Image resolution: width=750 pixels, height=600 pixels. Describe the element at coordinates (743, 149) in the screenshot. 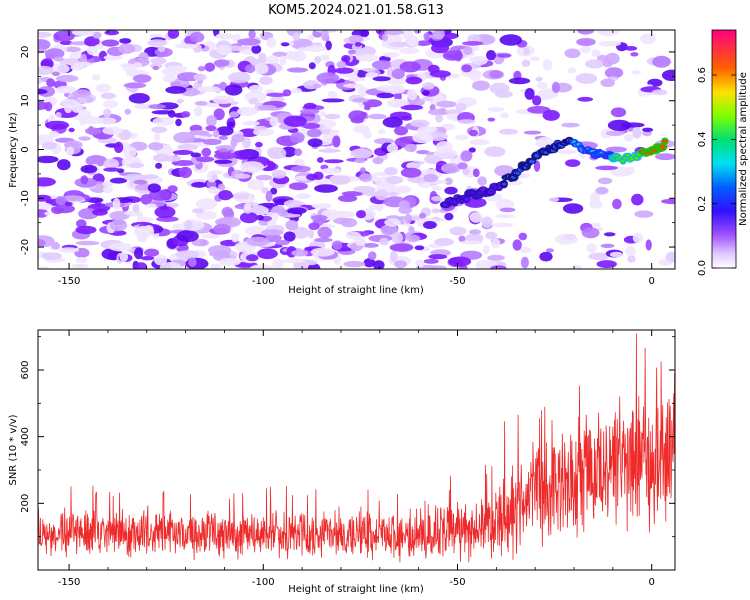

I see `colorbar-label: Normalized spectral amplitude` at that location.